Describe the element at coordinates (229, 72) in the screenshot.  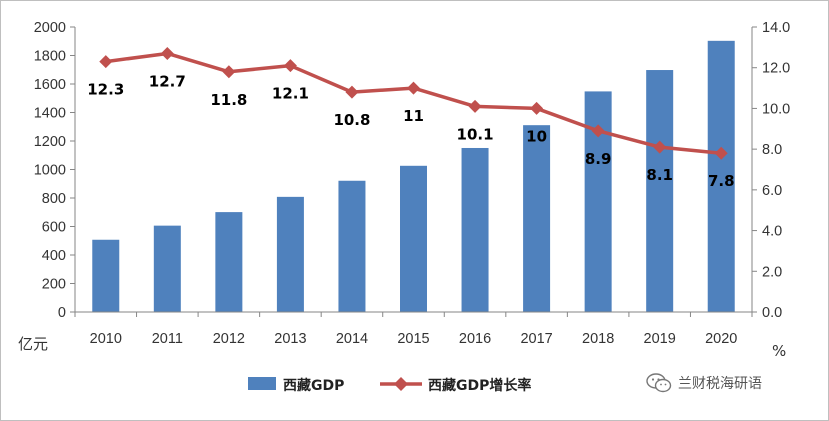
I see `growth-marker-2012` at that location.